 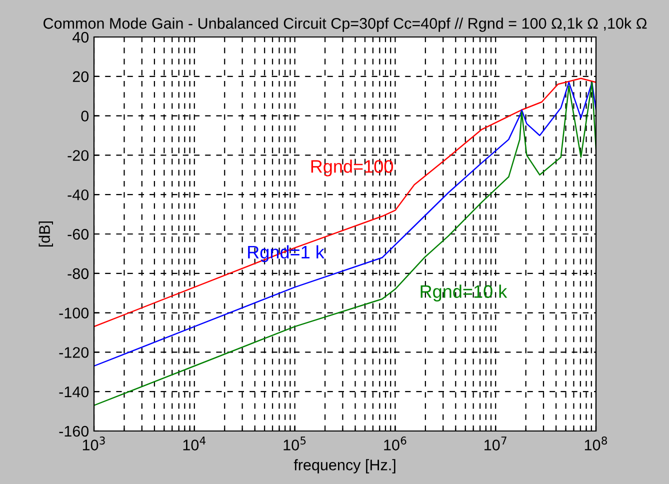 What do you see at coordinates (80, 37) in the screenshot?
I see `y-tick-label: 40` at bounding box center [80, 37].